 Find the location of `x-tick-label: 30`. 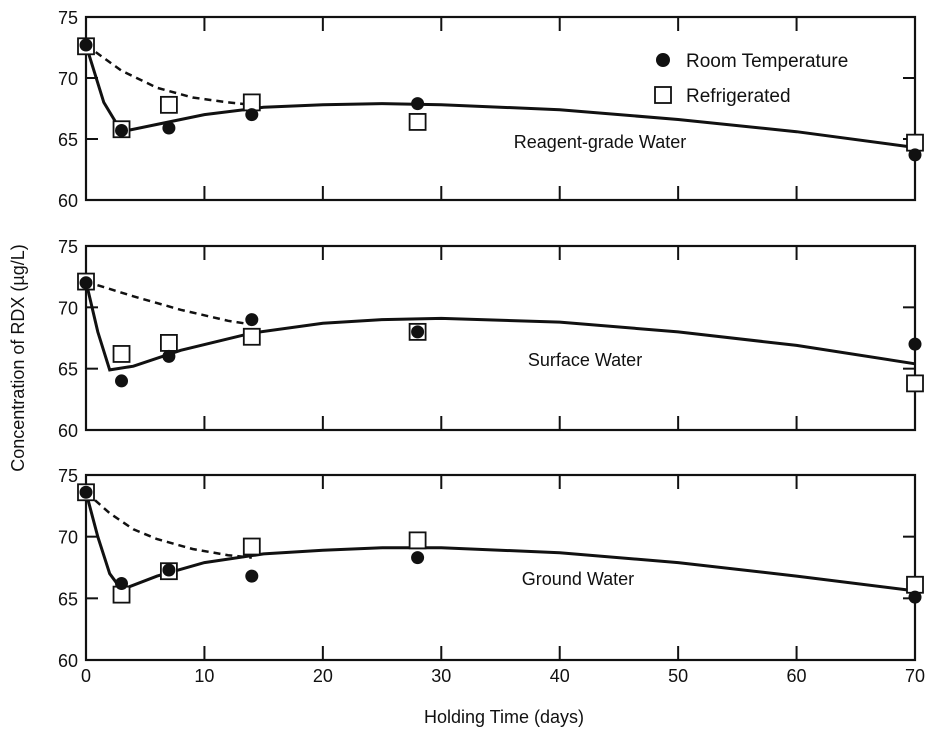

x-tick-label: 30 is located at coordinates (441, 676).